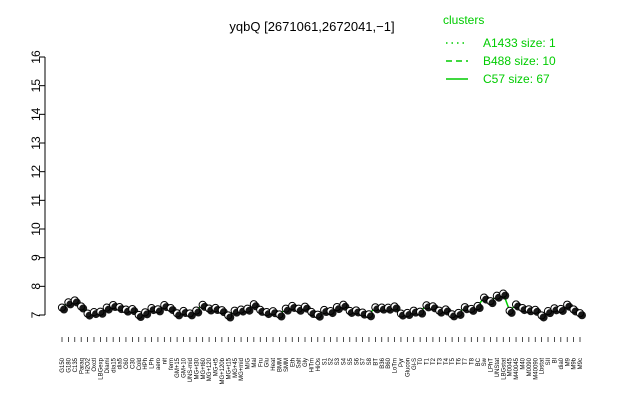 The image size is (640, 400). I want to click on y-tick-label-2: 9, so click(36, 257).